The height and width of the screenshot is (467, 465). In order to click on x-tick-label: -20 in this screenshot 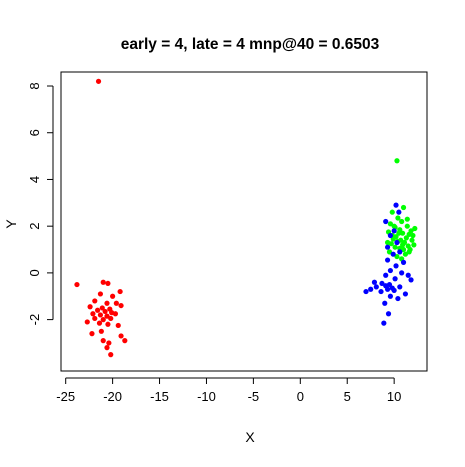, I will do `click(112, 396)`.